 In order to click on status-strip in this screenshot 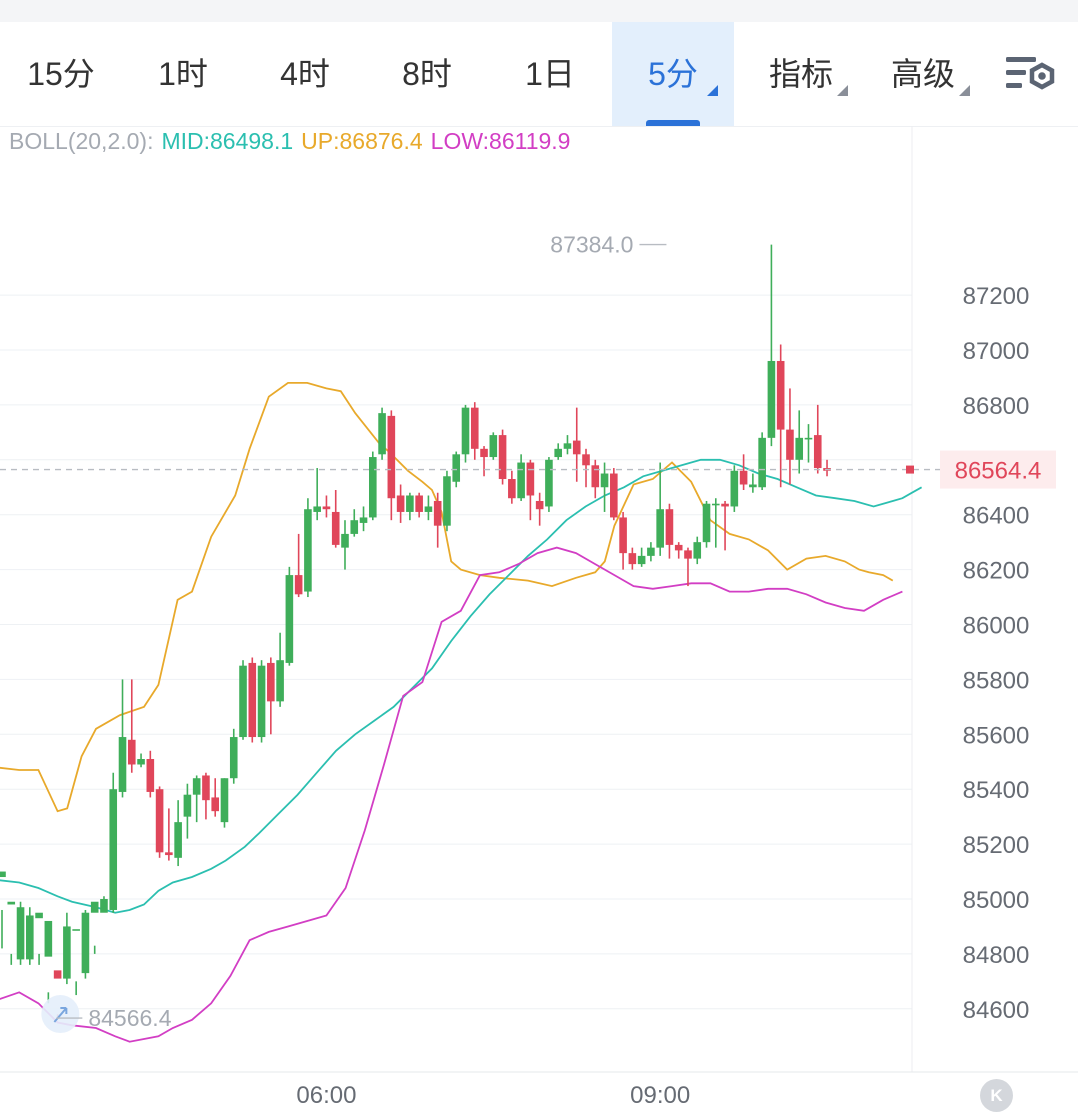, I will do `click(539, 11)`.